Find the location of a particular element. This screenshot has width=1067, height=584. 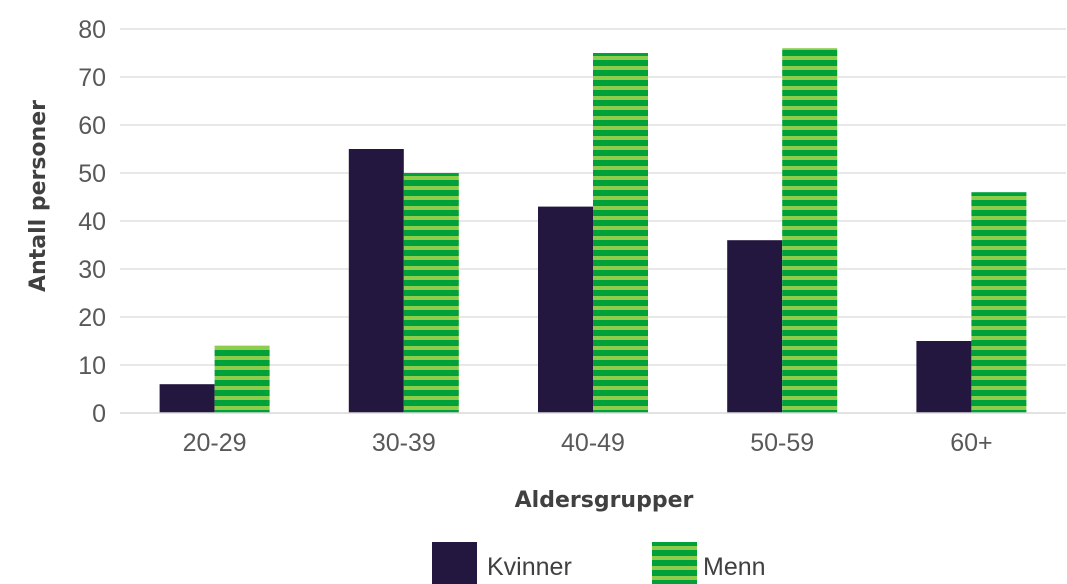

legend-label-menn: Menn is located at coordinates (734, 567).